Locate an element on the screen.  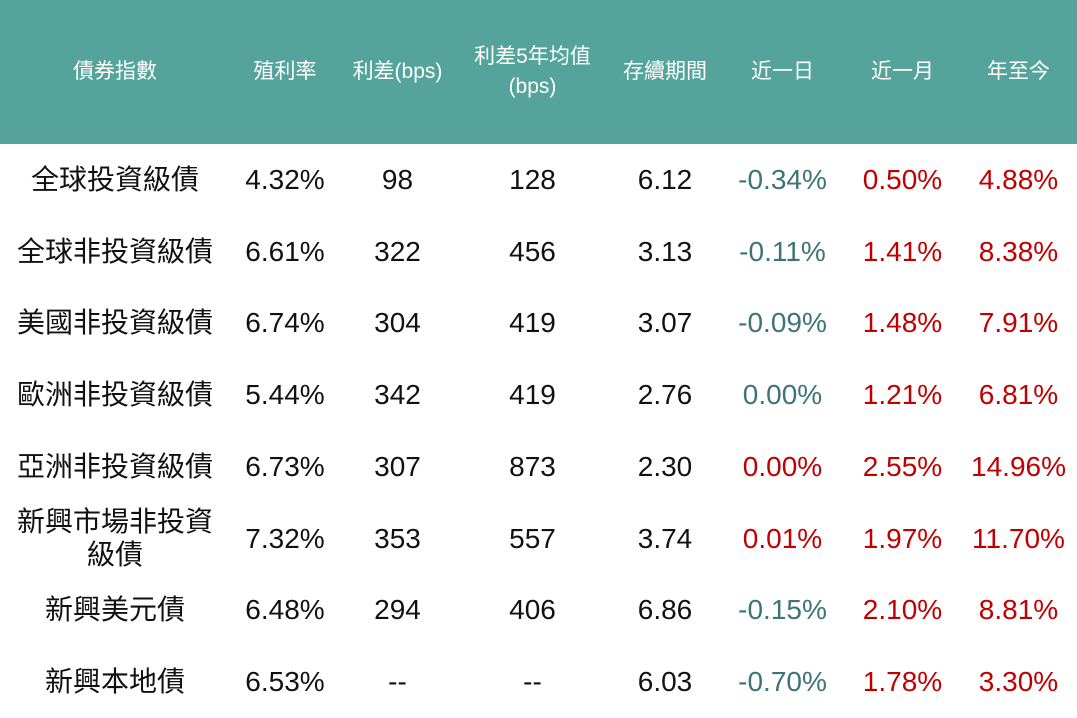
spread-bps-cell: 304 is located at coordinates (397, 323).